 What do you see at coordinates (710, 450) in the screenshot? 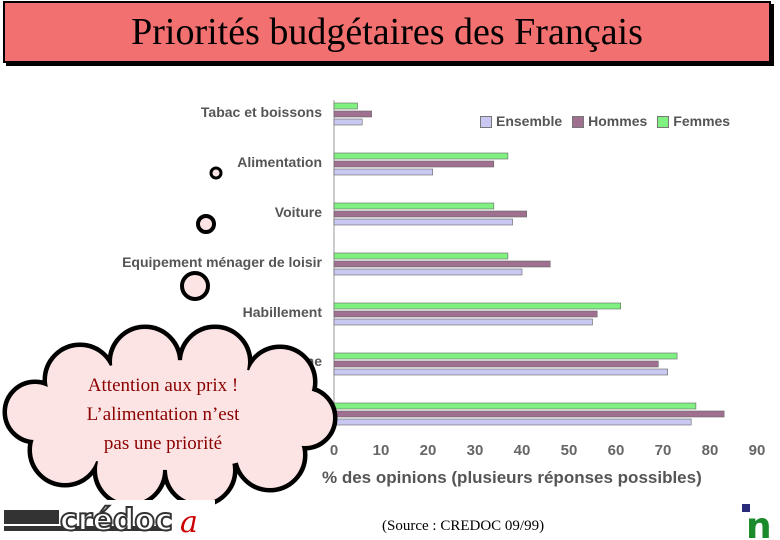
I see `x-tick-label: 80` at bounding box center [710, 450].